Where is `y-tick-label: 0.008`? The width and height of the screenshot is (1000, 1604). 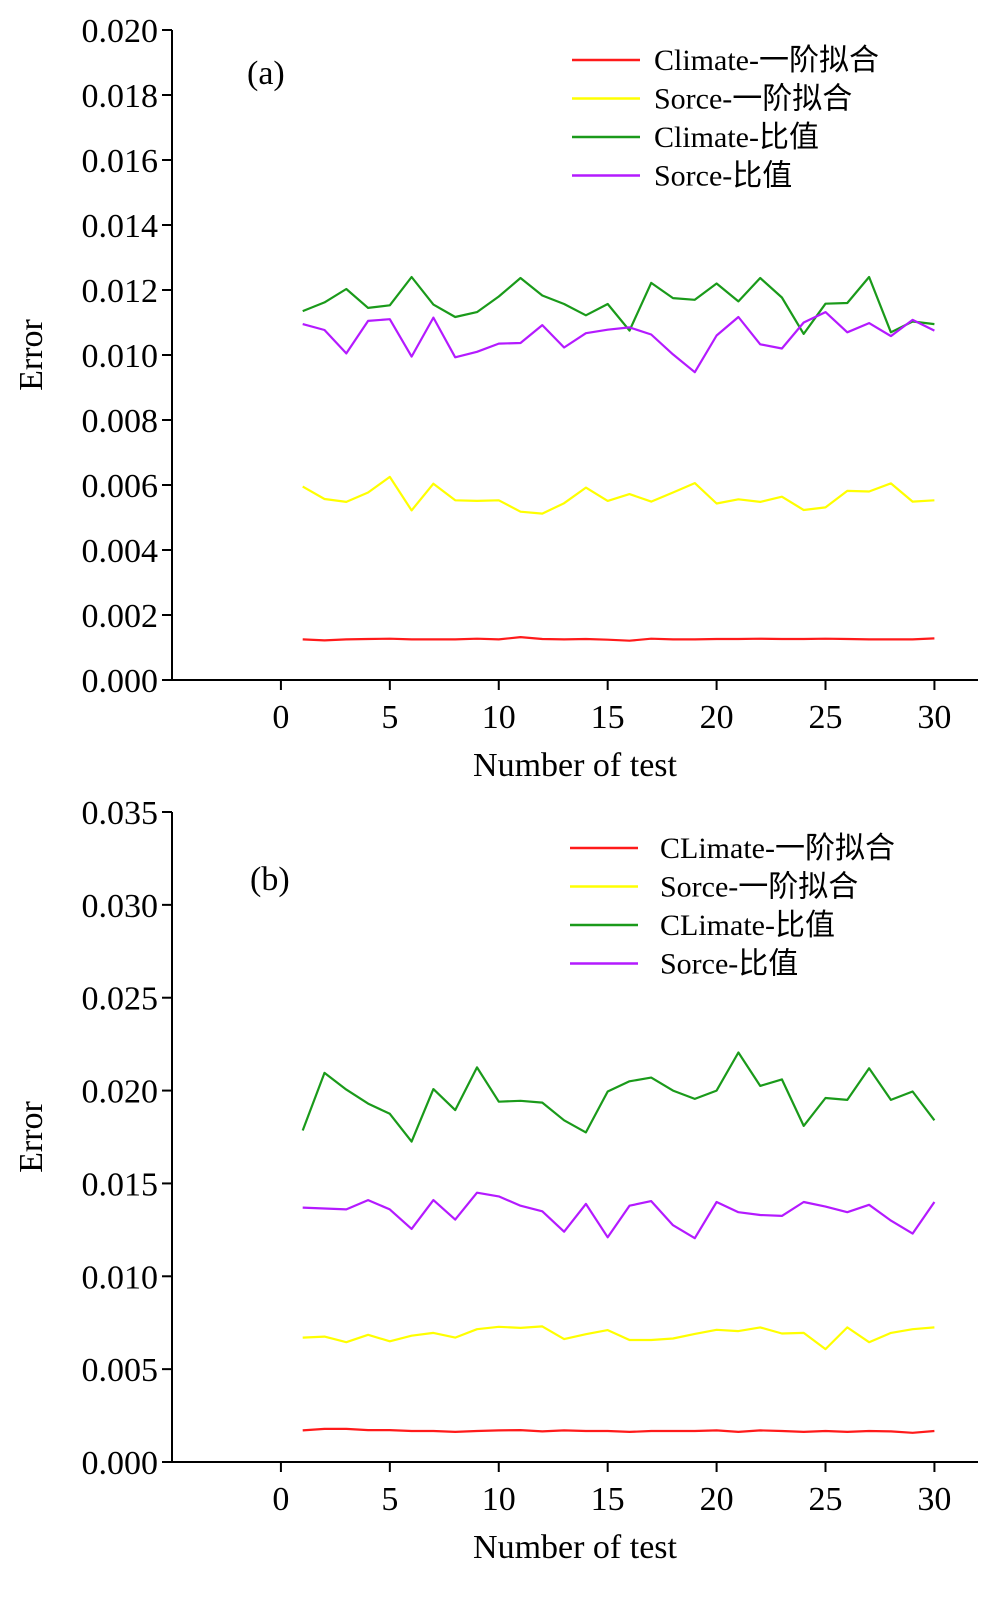
y-tick-label: 0.008 is located at coordinates (120, 421).